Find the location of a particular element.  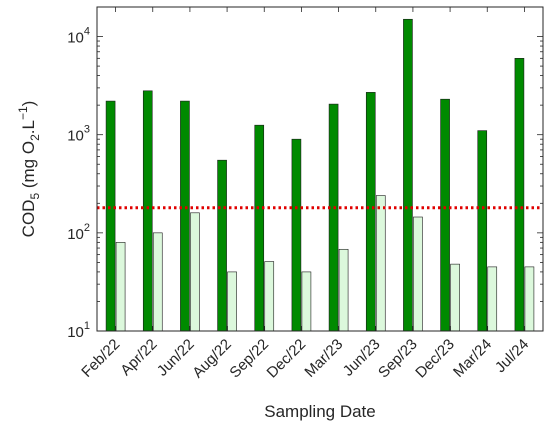

x-tick-label: Mar/23 is located at coordinates (323, 358).